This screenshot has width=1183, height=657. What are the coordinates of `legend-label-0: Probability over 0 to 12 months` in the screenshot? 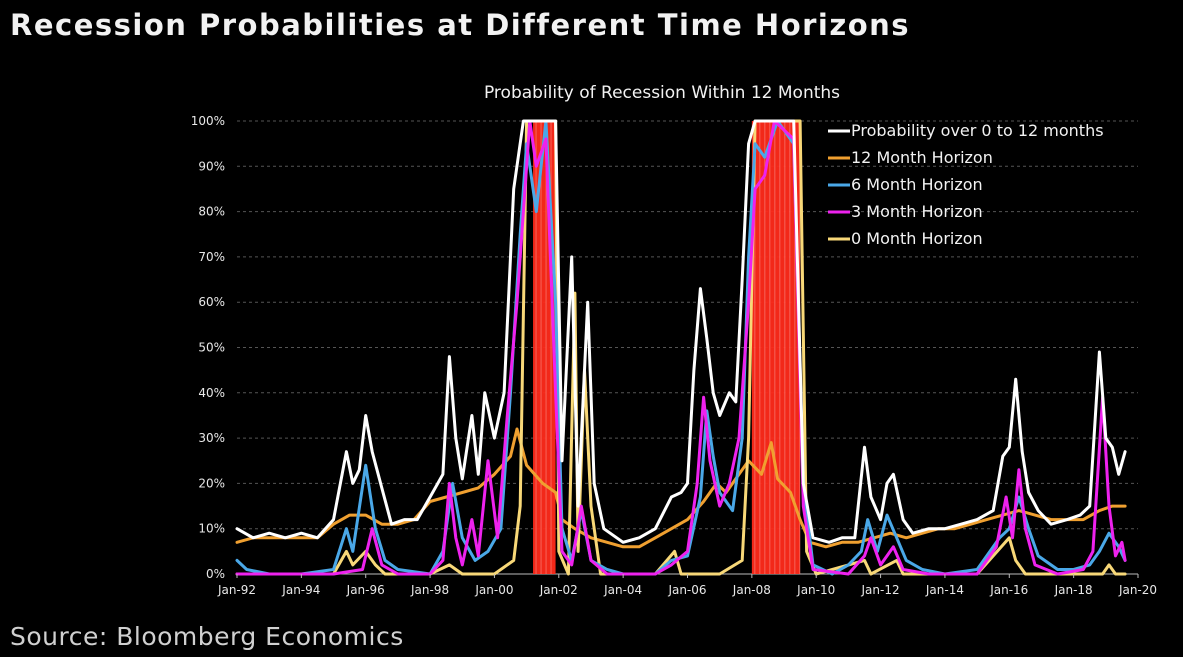 It's located at (977, 130).